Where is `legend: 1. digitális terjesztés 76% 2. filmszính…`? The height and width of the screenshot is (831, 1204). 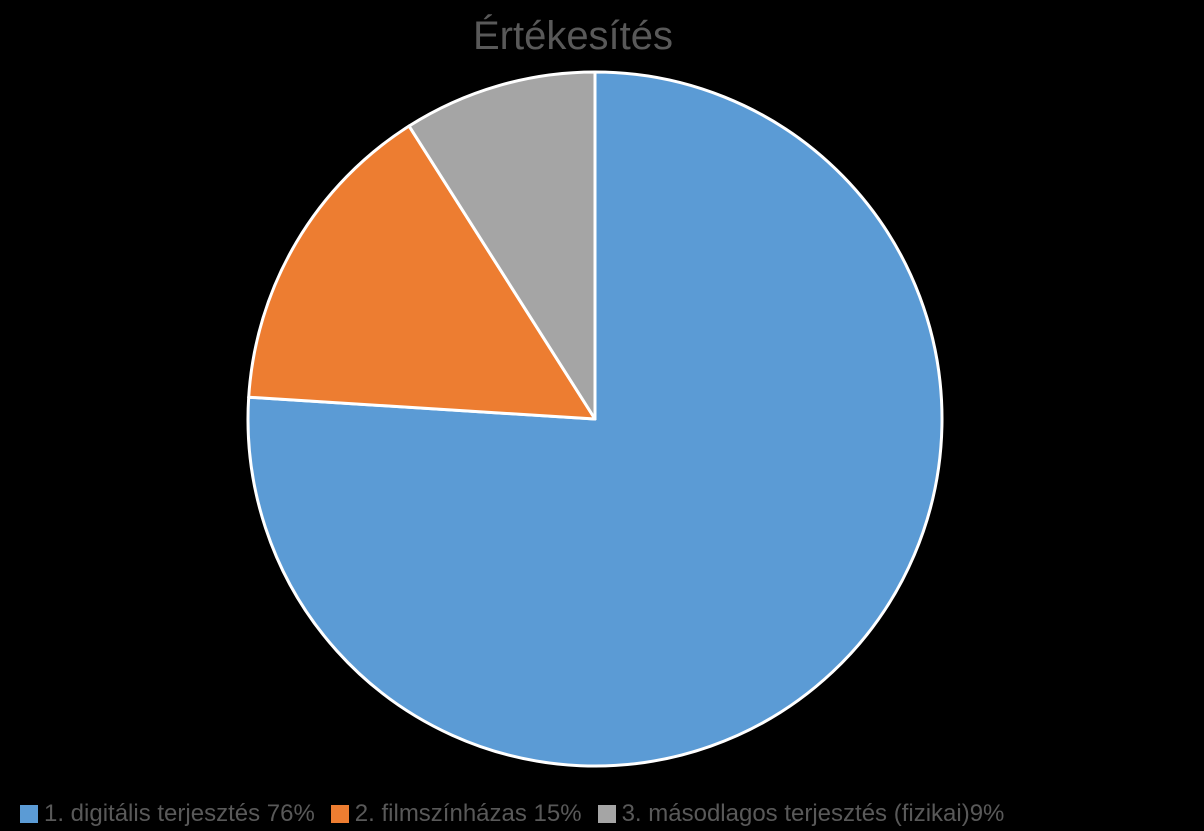 legend: 1. digitális terjesztés 76% 2. filmszính… is located at coordinates (602, 813).